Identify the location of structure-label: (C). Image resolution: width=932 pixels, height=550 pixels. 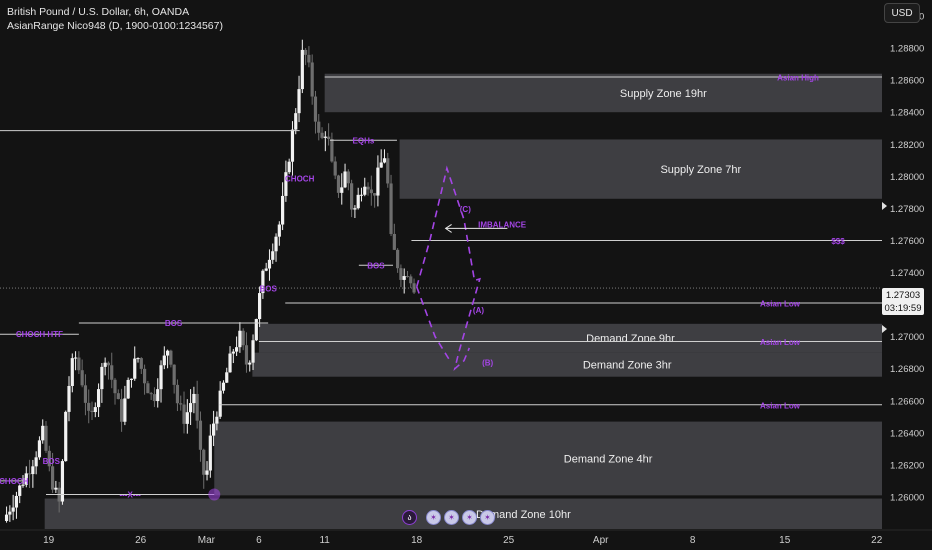
(465, 209).